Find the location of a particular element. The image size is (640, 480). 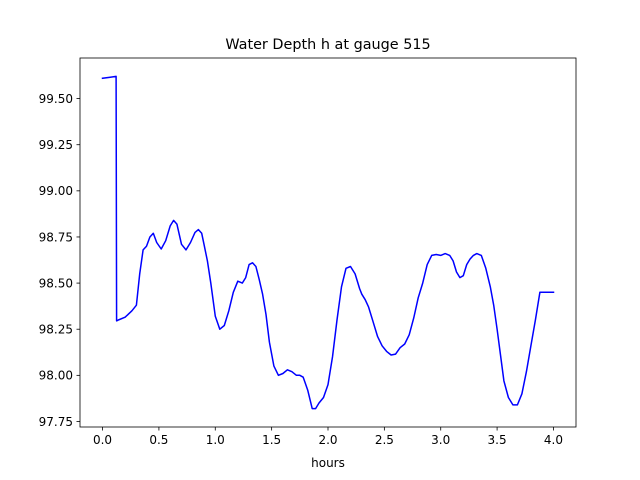

x-tick-label: 1.0 is located at coordinates (215, 440).